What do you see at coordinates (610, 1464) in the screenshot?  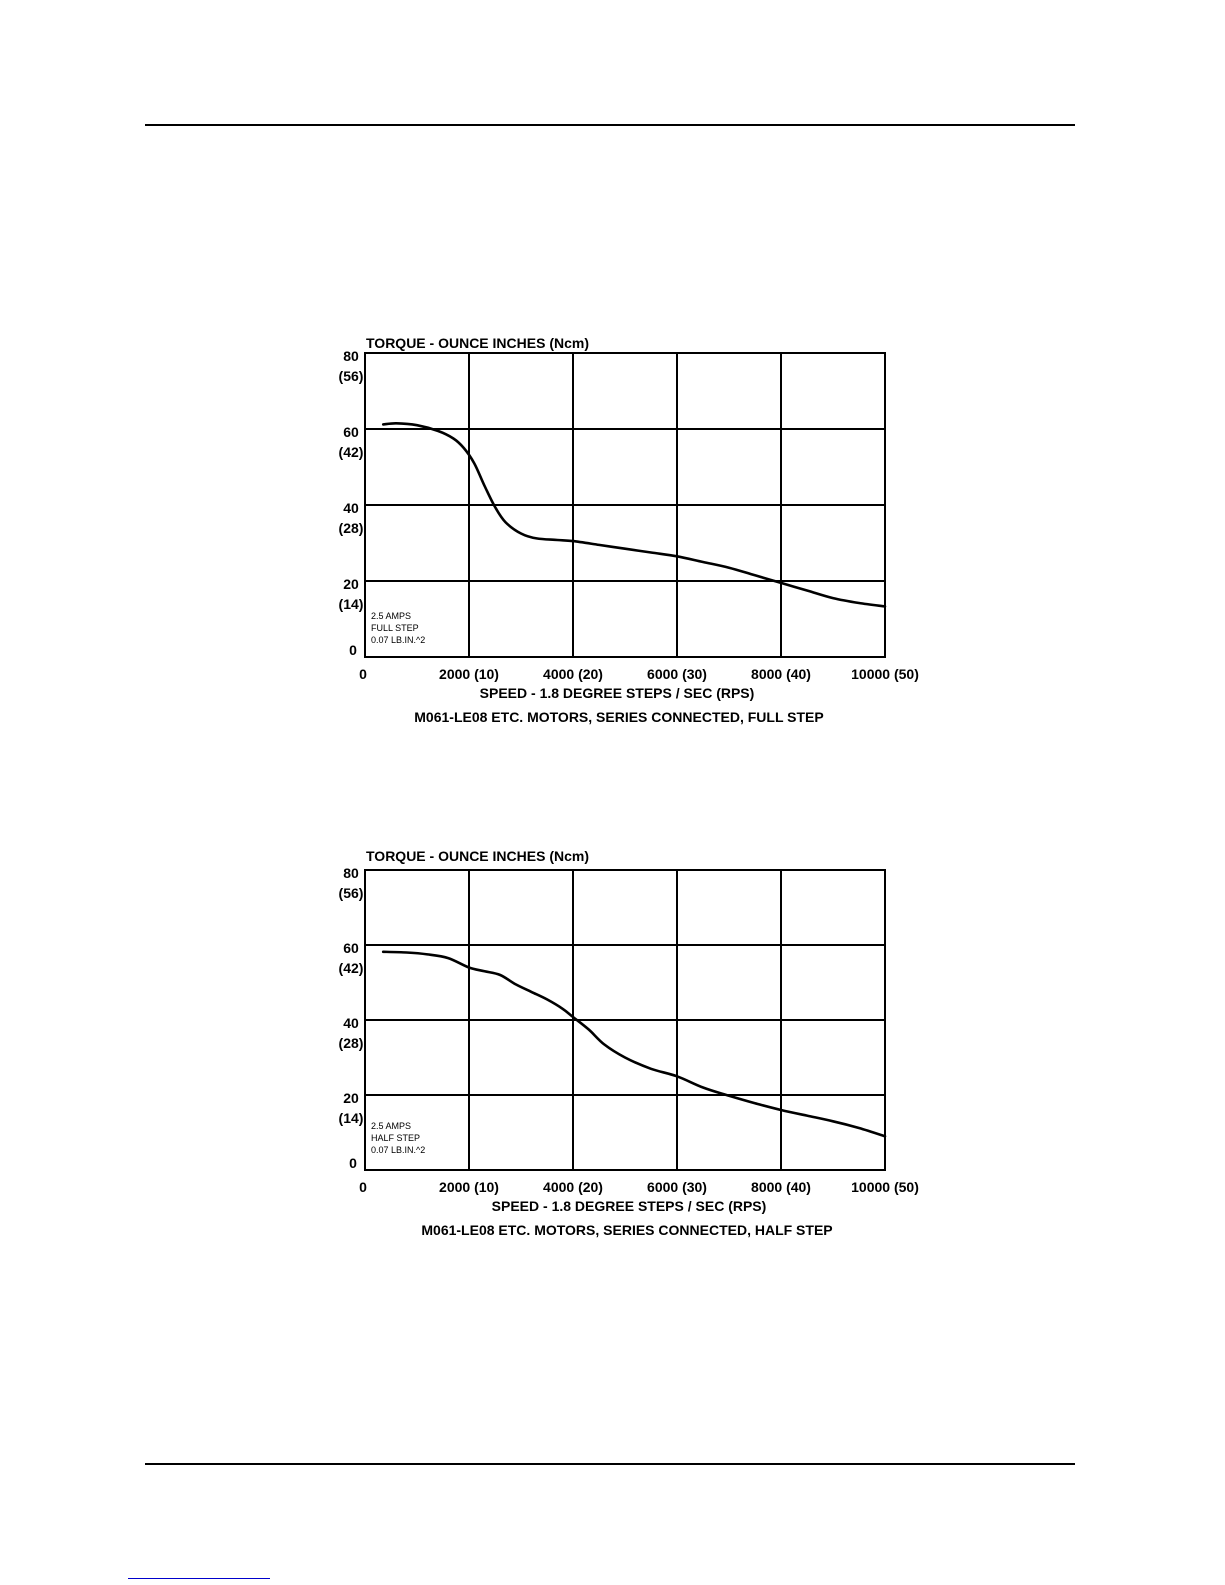 I see `footer-rule` at bounding box center [610, 1464].